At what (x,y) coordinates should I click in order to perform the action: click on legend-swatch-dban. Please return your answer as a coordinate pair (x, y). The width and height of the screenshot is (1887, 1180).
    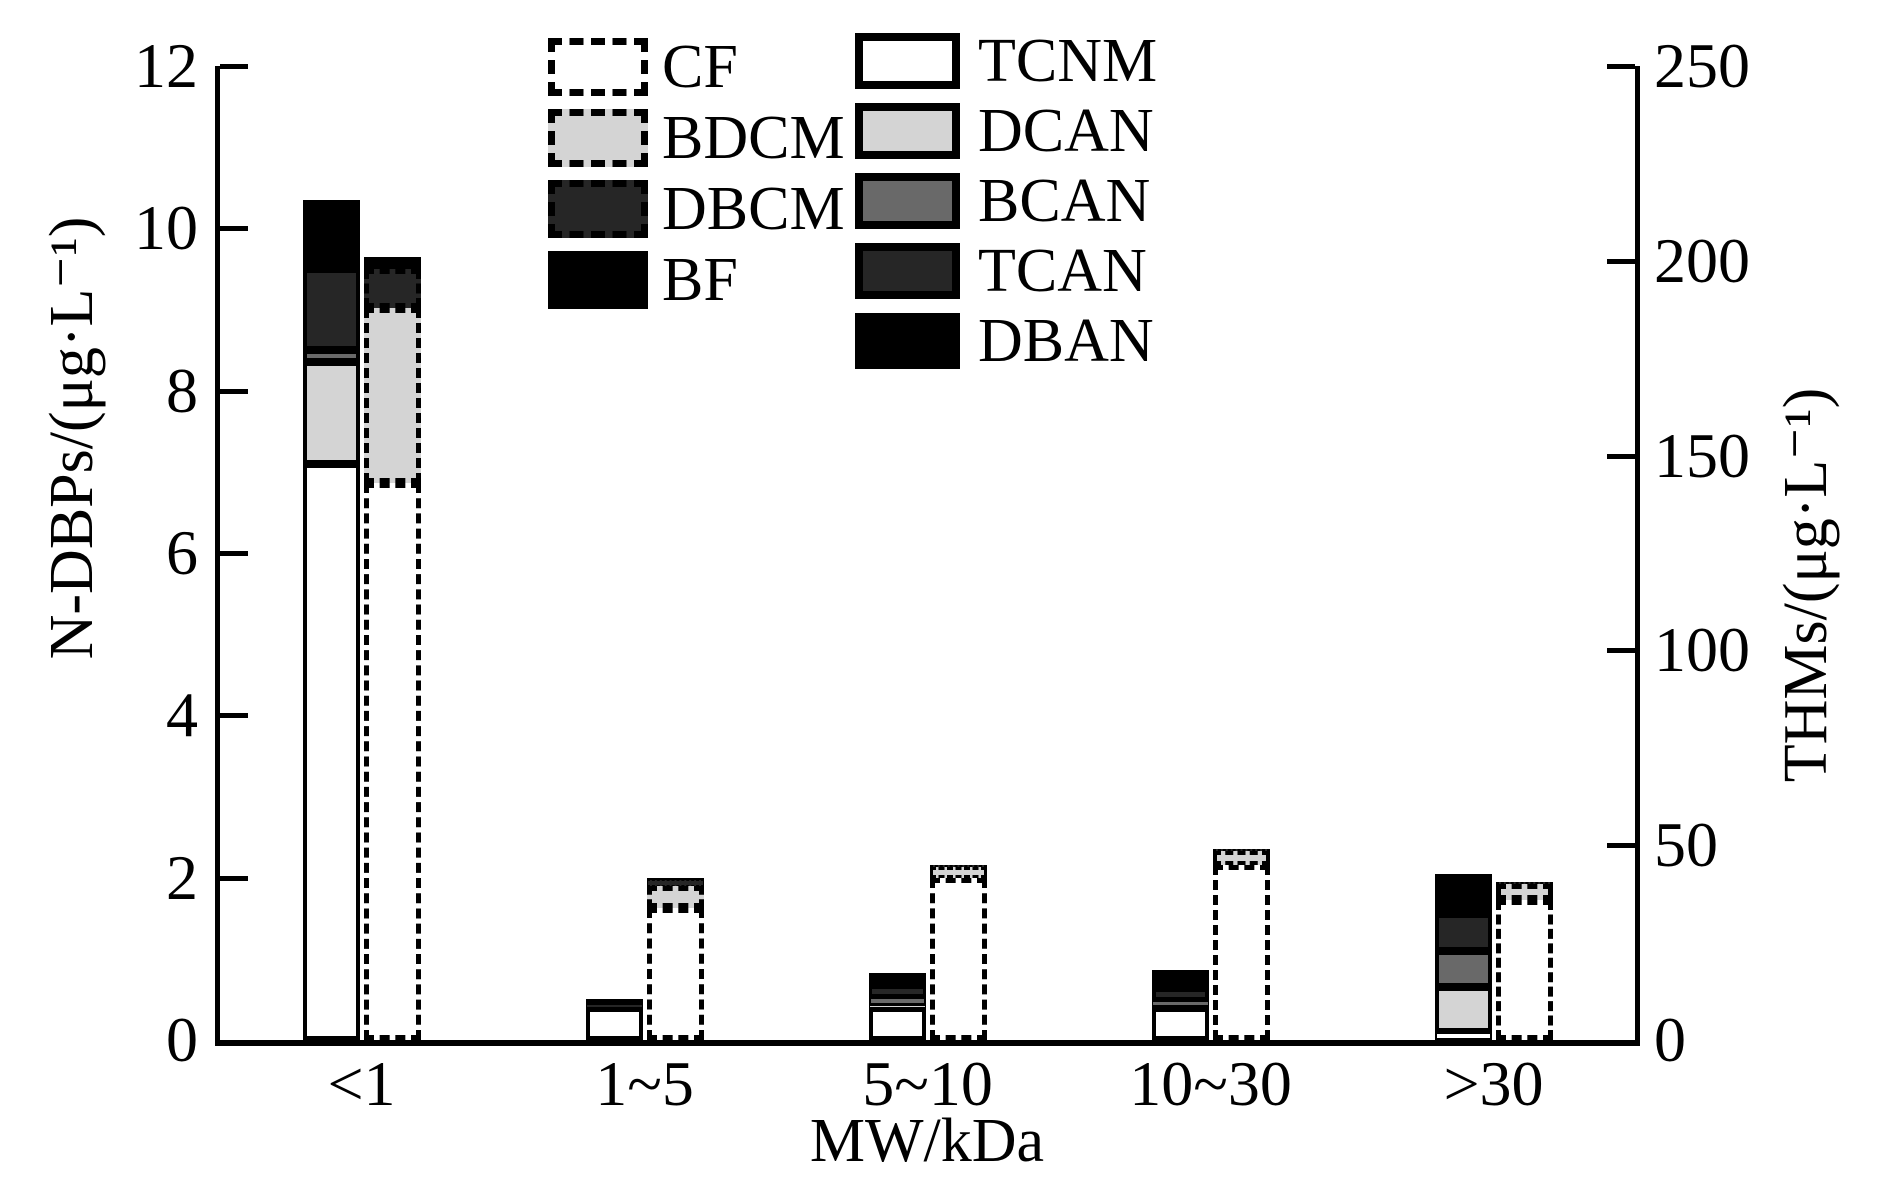
    Looking at the image, I should click on (907, 341).